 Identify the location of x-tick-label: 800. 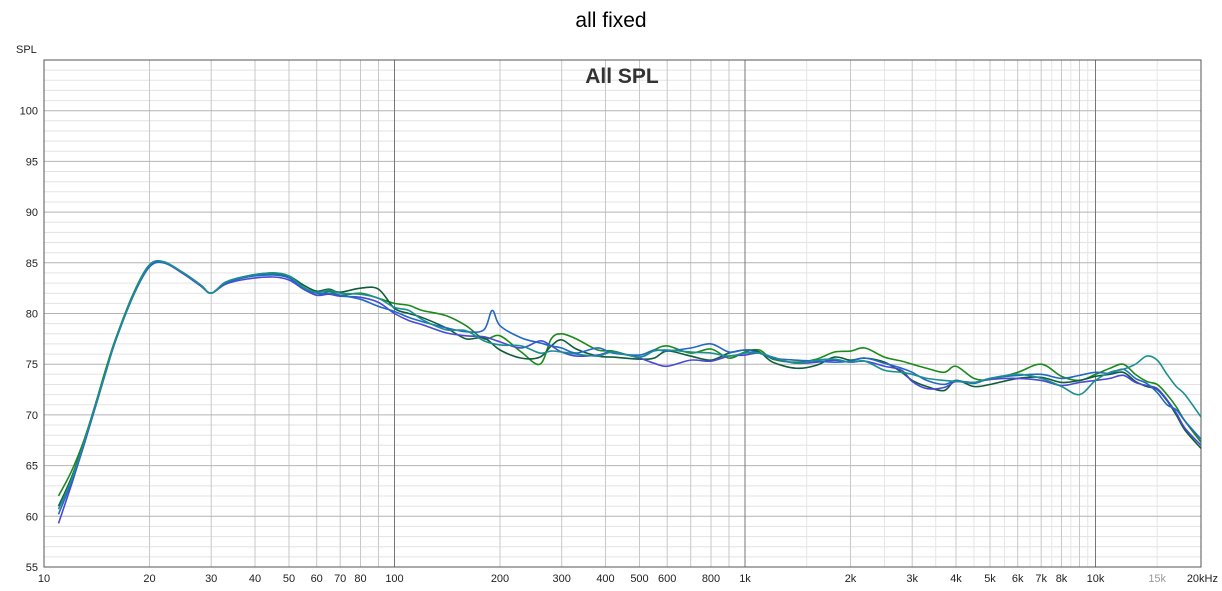
(711, 579).